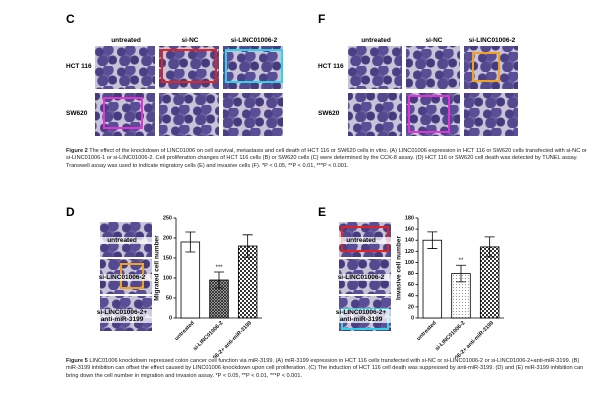 This screenshot has height=417, width=594. Describe the element at coordinates (70, 19) in the screenshot. I see `panel-label: C` at that location.